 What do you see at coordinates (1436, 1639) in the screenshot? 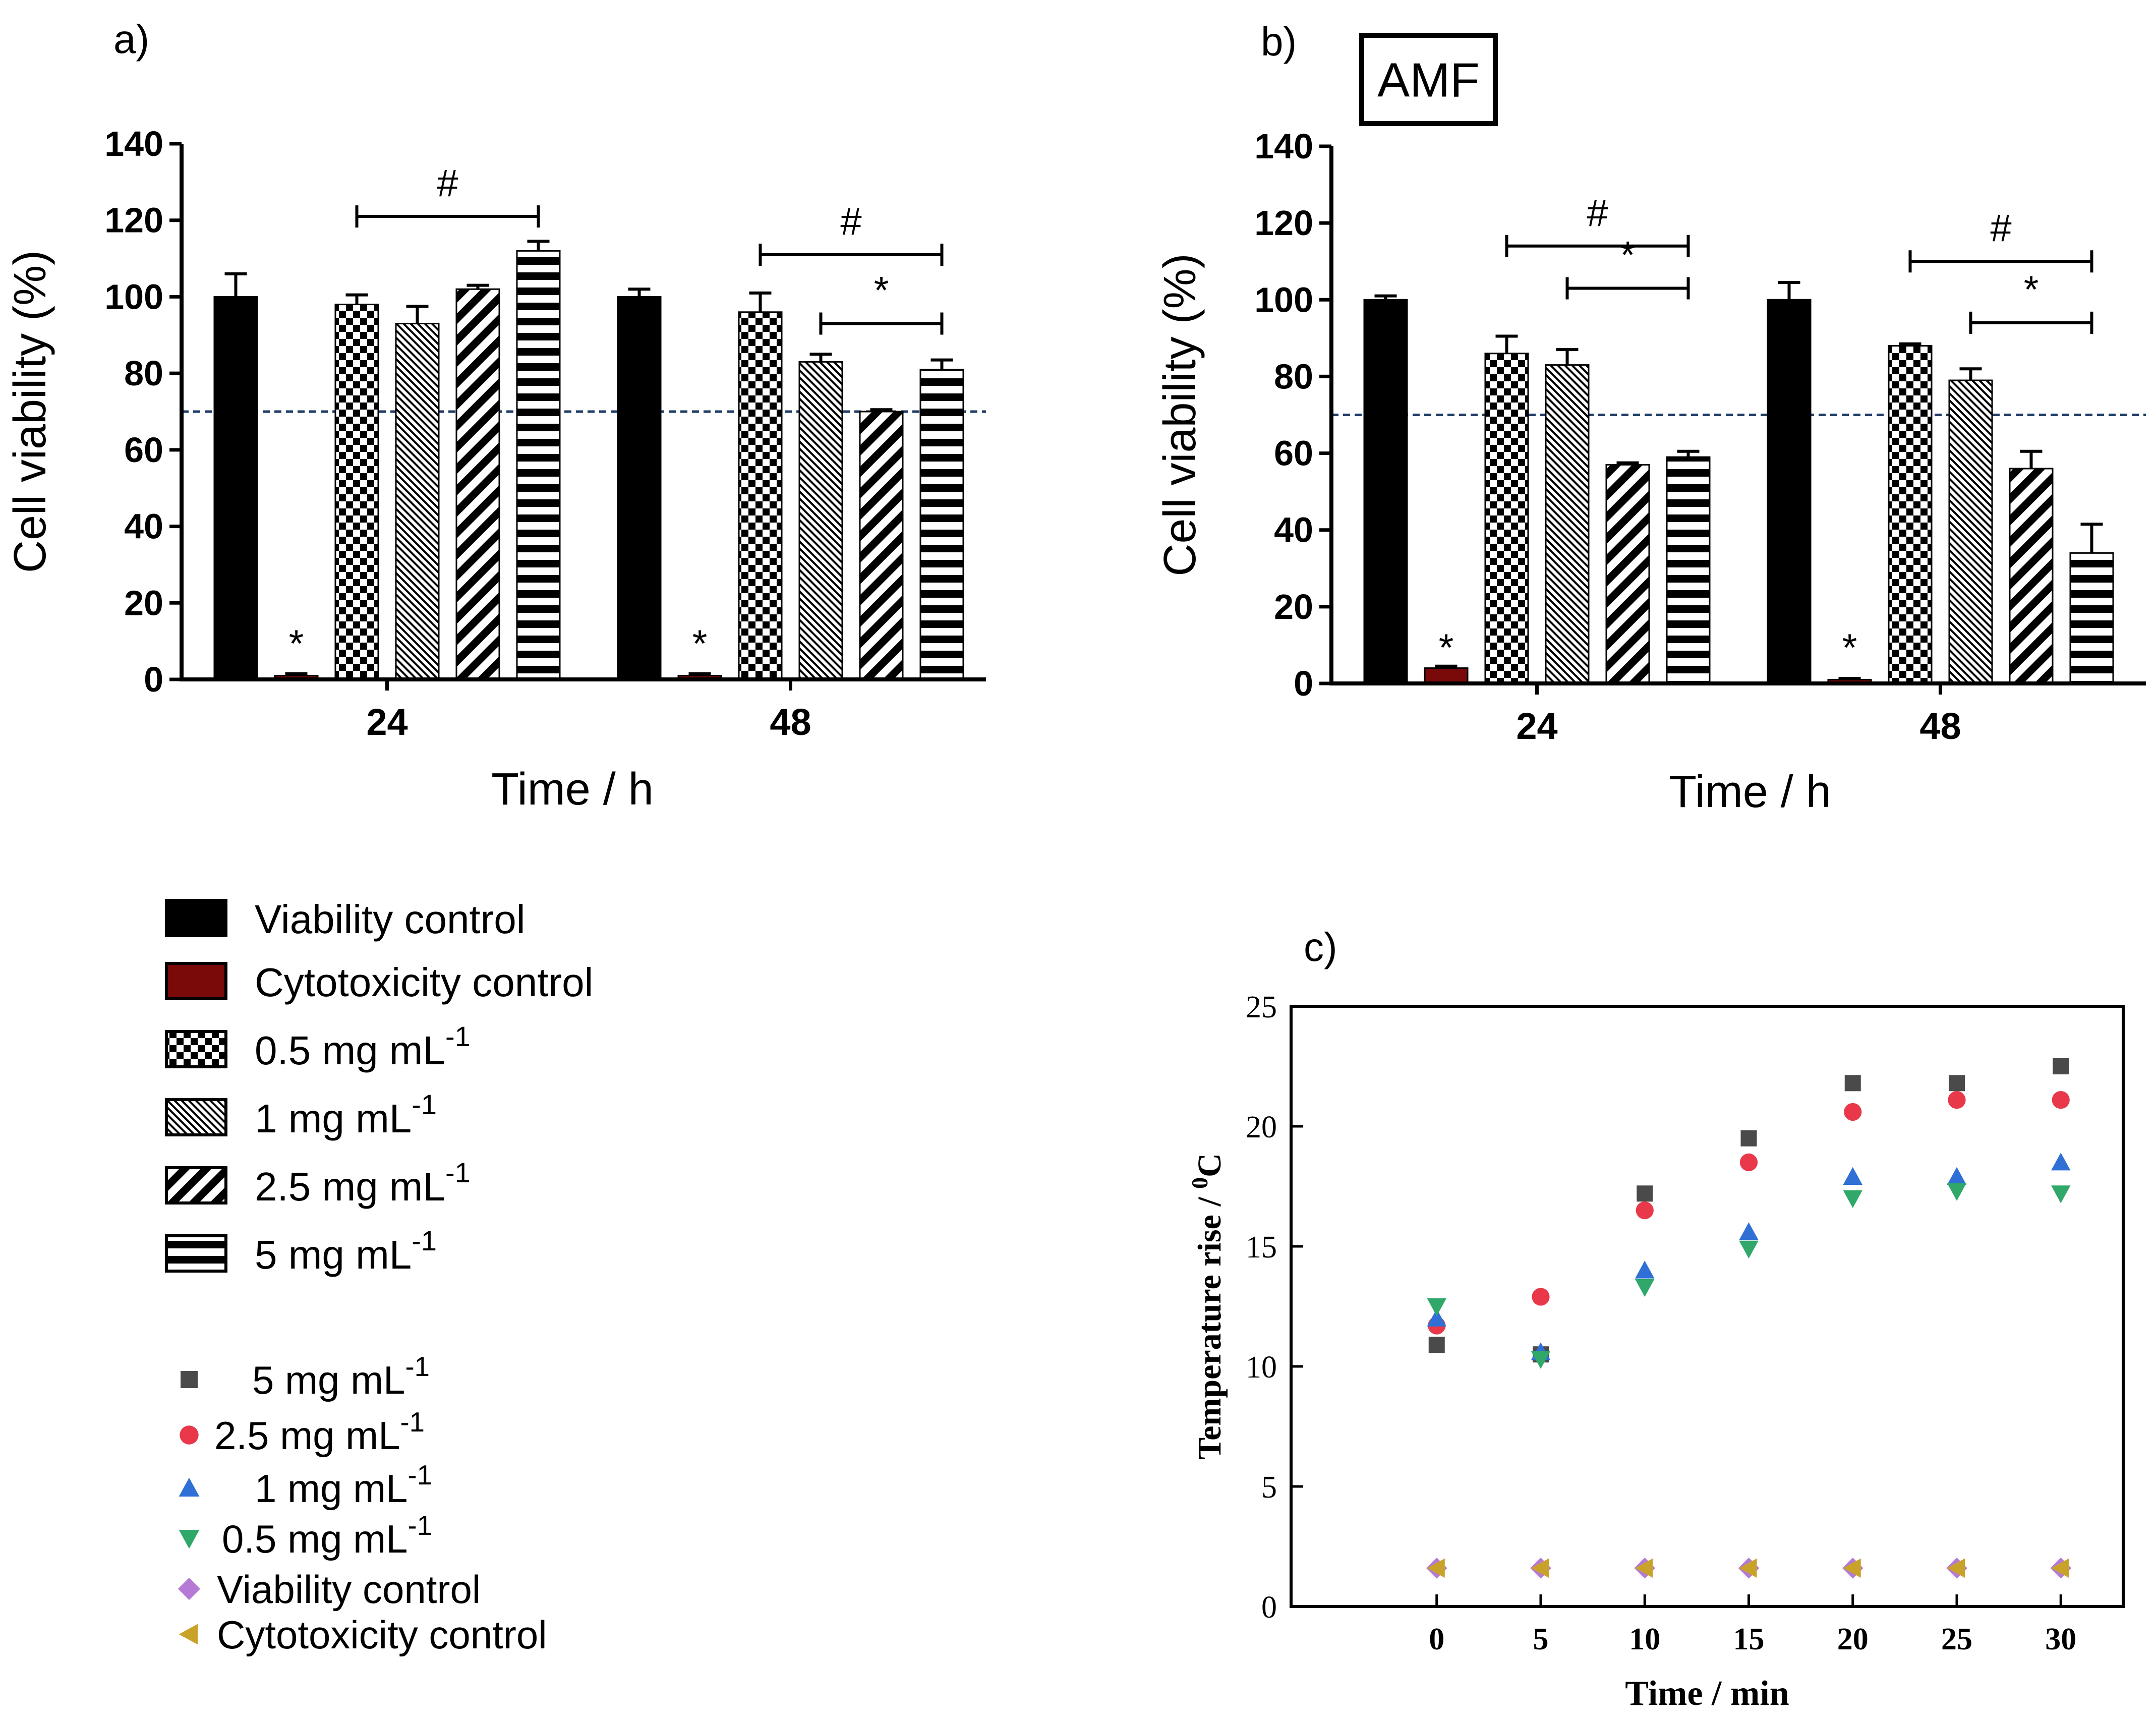
I see `x-tick-label-0: 0` at bounding box center [1436, 1639].